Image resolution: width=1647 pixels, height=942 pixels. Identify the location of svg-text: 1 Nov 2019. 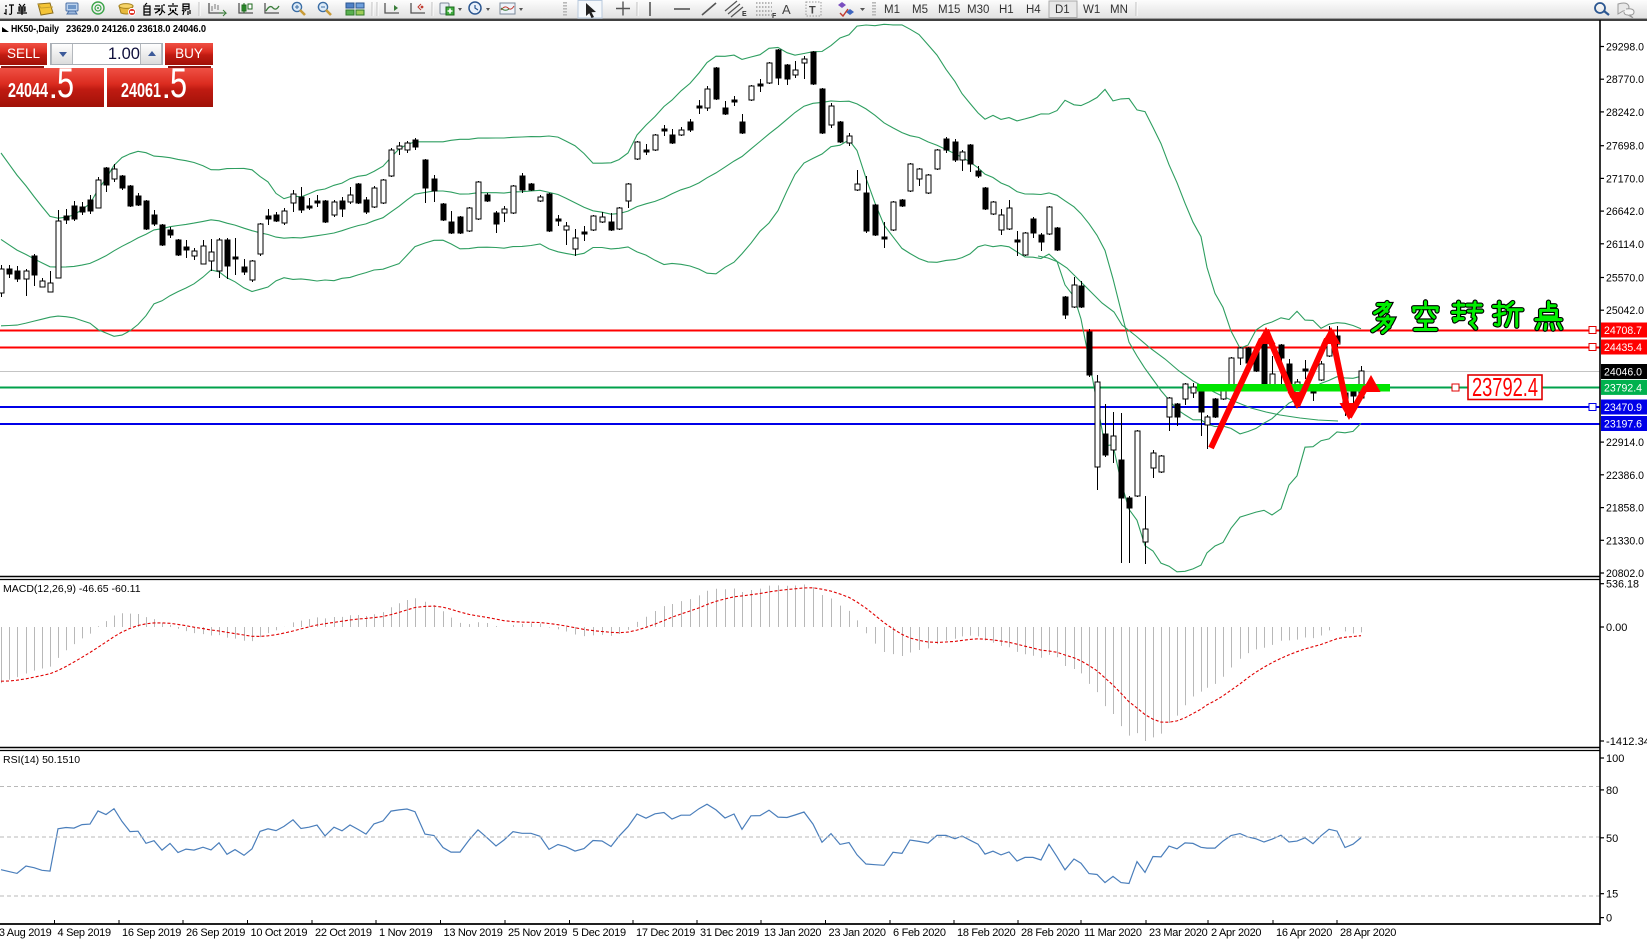
(405, 933).